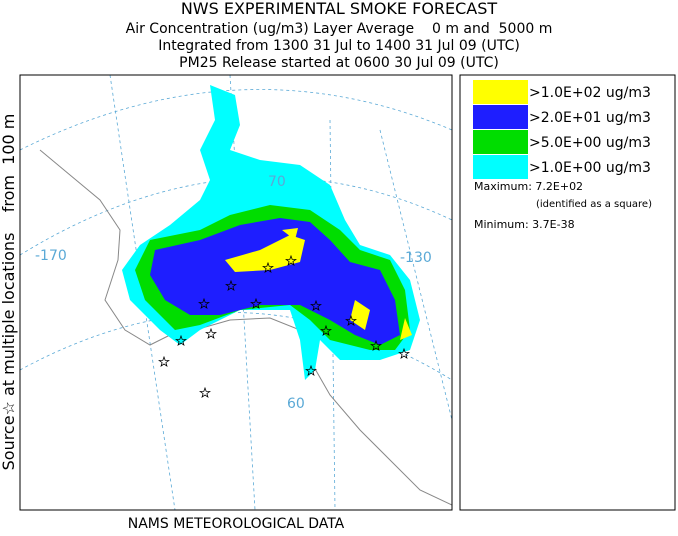 The height and width of the screenshot is (536, 678). Describe the element at coordinates (524, 224) in the screenshot. I see `minimum: Minimum: 3.7E-38` at that location.